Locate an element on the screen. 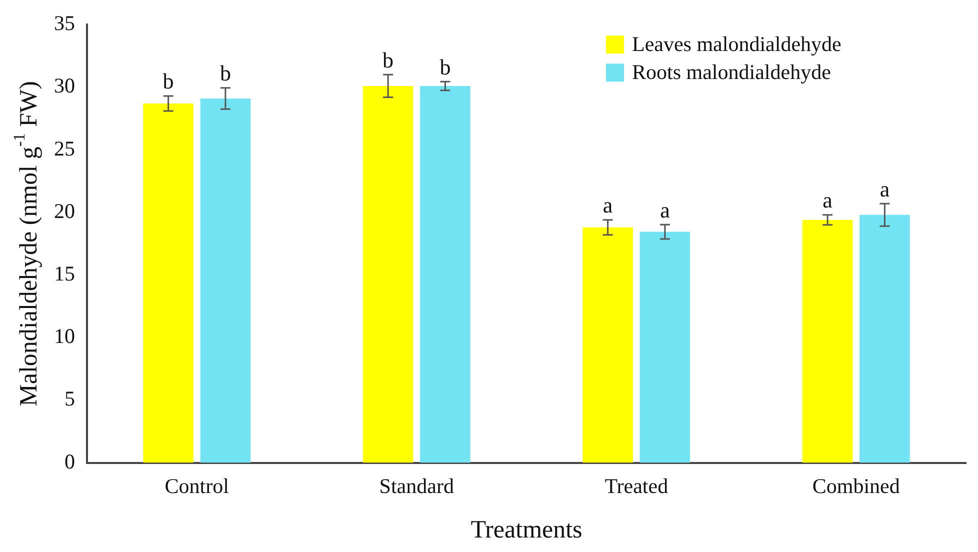 Image resolution: width=978 pixels, height=552 pixels. x-axis-title: Treatments is located at coordinates (526, 530).